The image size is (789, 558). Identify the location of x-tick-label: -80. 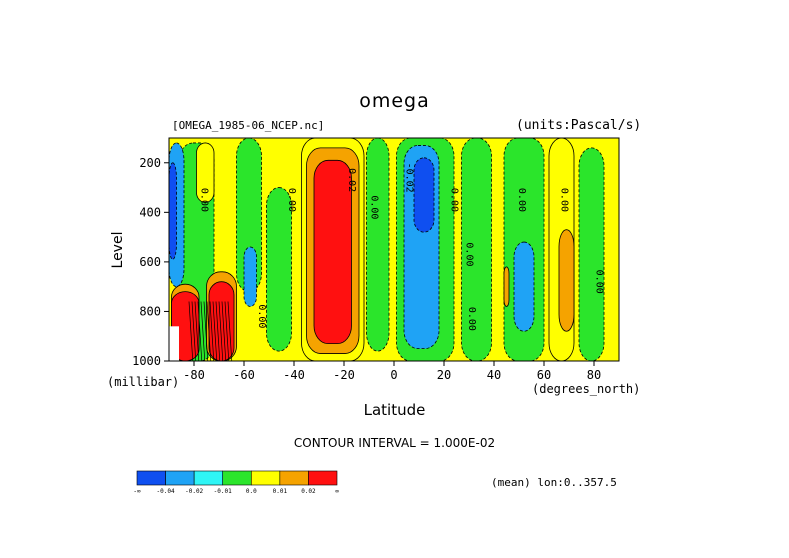
(194, 375).